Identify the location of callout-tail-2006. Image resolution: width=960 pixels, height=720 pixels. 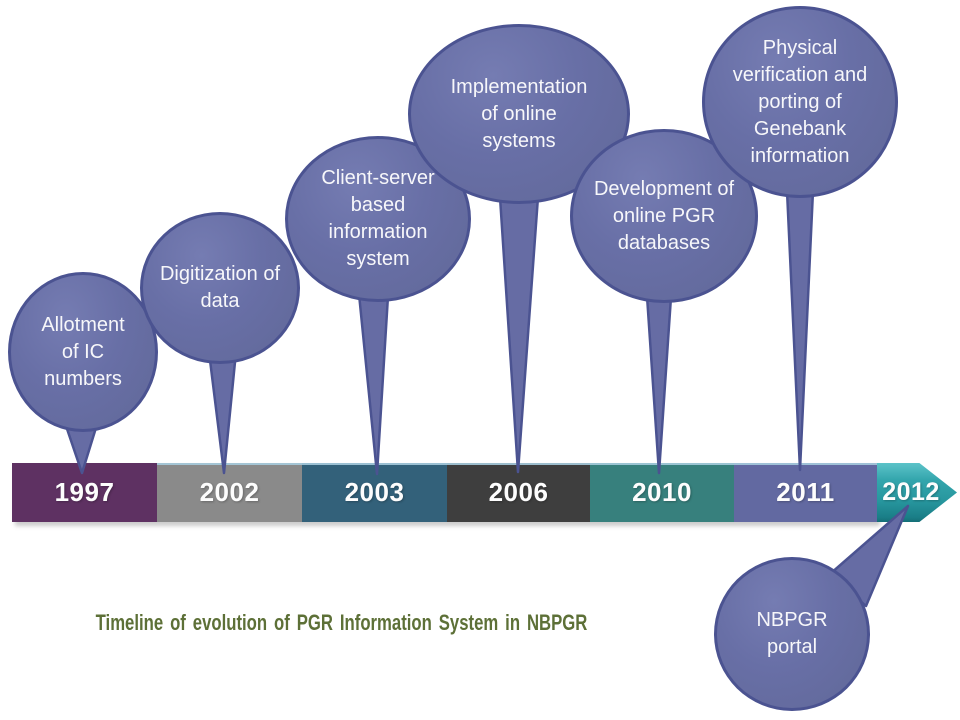
(519, 334).